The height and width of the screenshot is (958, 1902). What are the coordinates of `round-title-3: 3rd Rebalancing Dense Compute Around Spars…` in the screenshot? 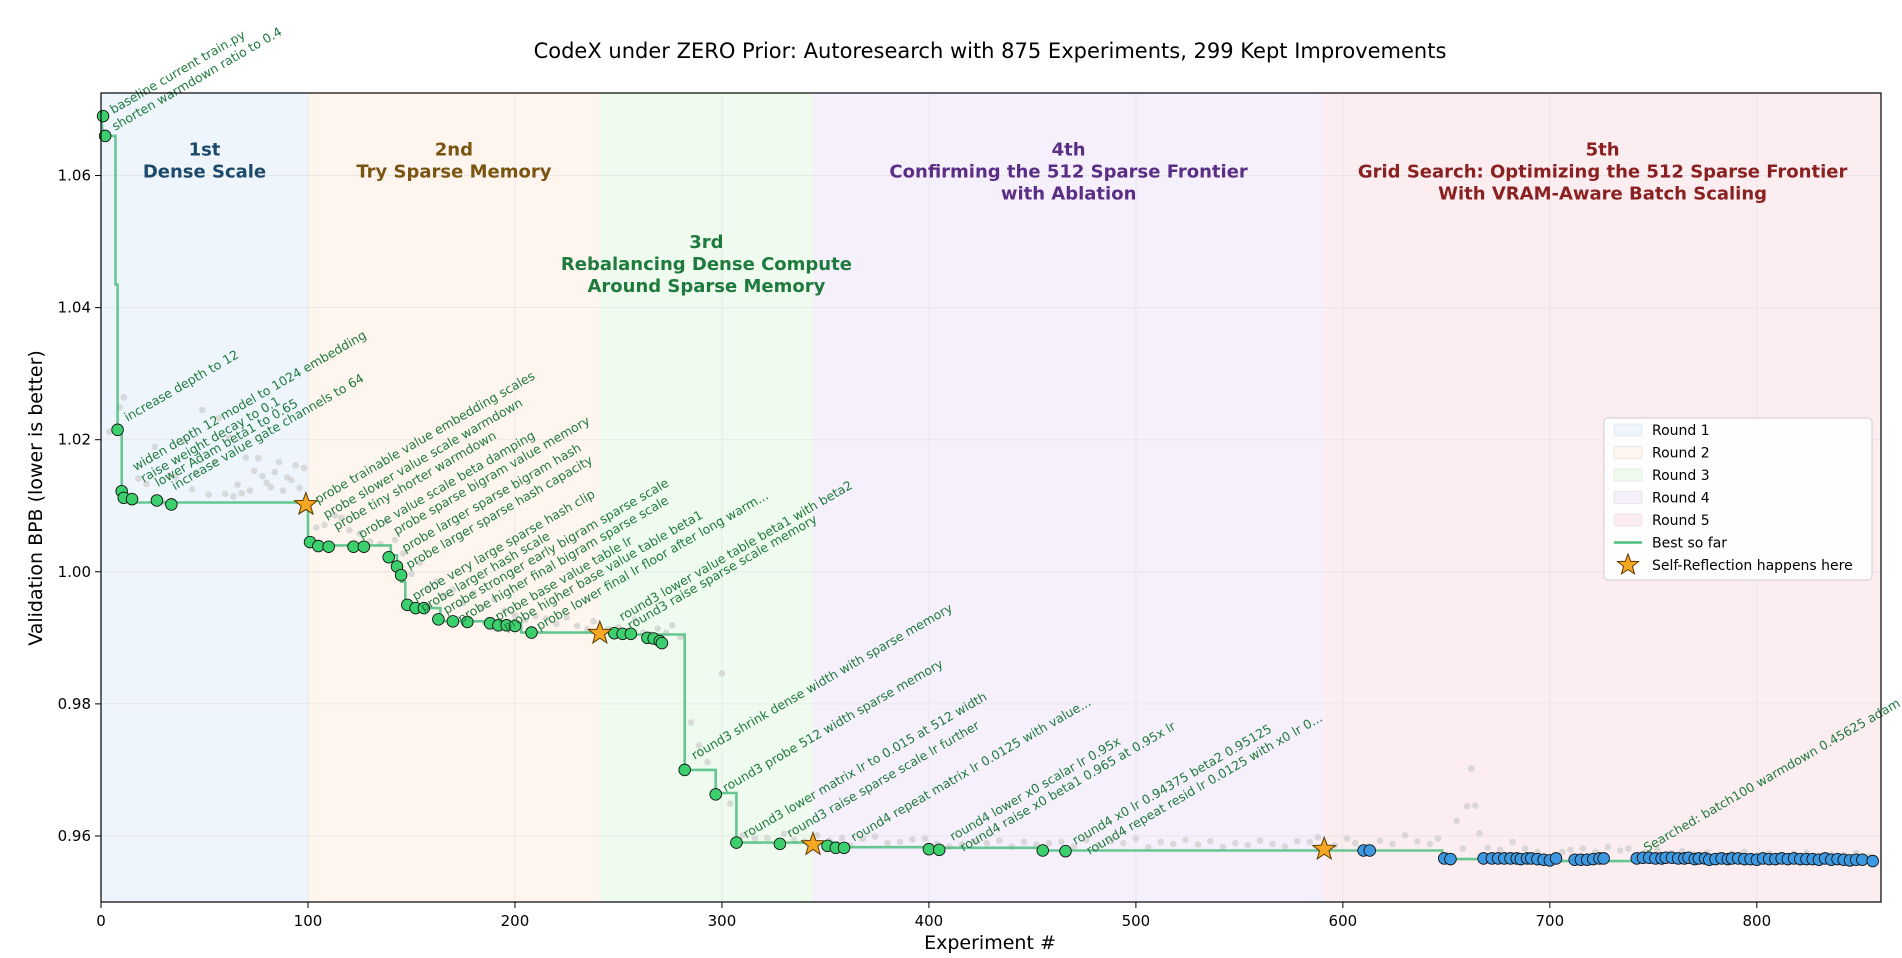 It's located at (706, 264).